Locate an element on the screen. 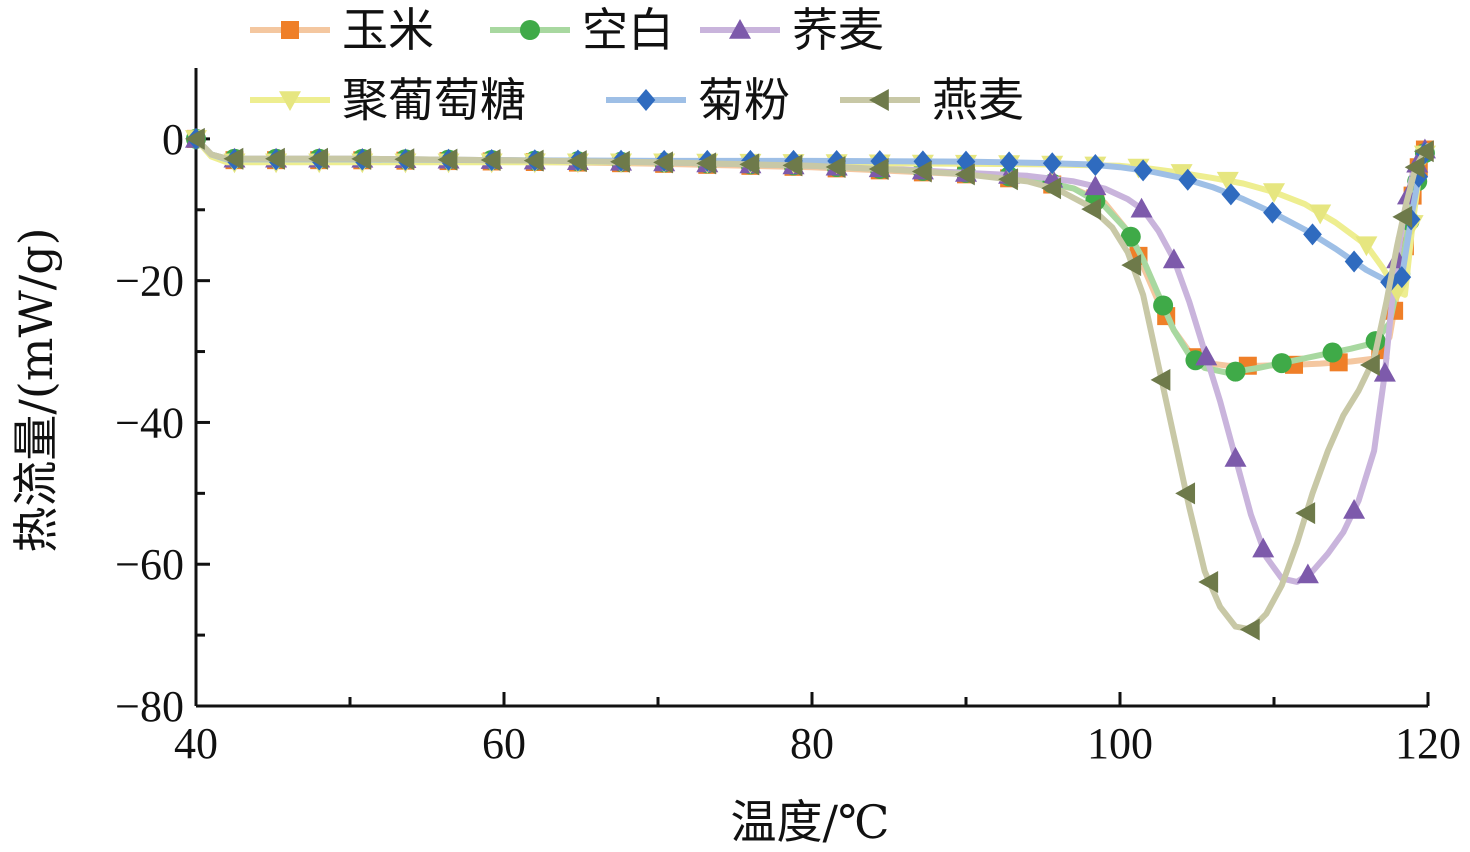 The height and width of the screenshot is (852, 1470). legend-item: 玉米 is located at coordinates (342, 30).